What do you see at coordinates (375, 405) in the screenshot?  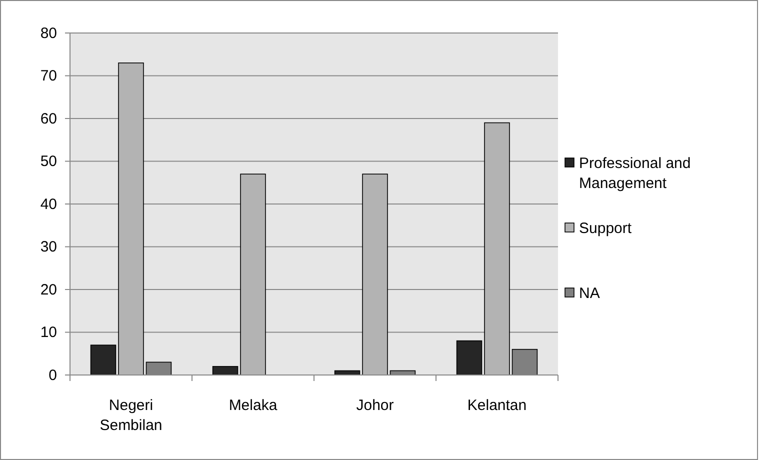 I see `x-tick-label: Johor` at bounding box center [375, 405].